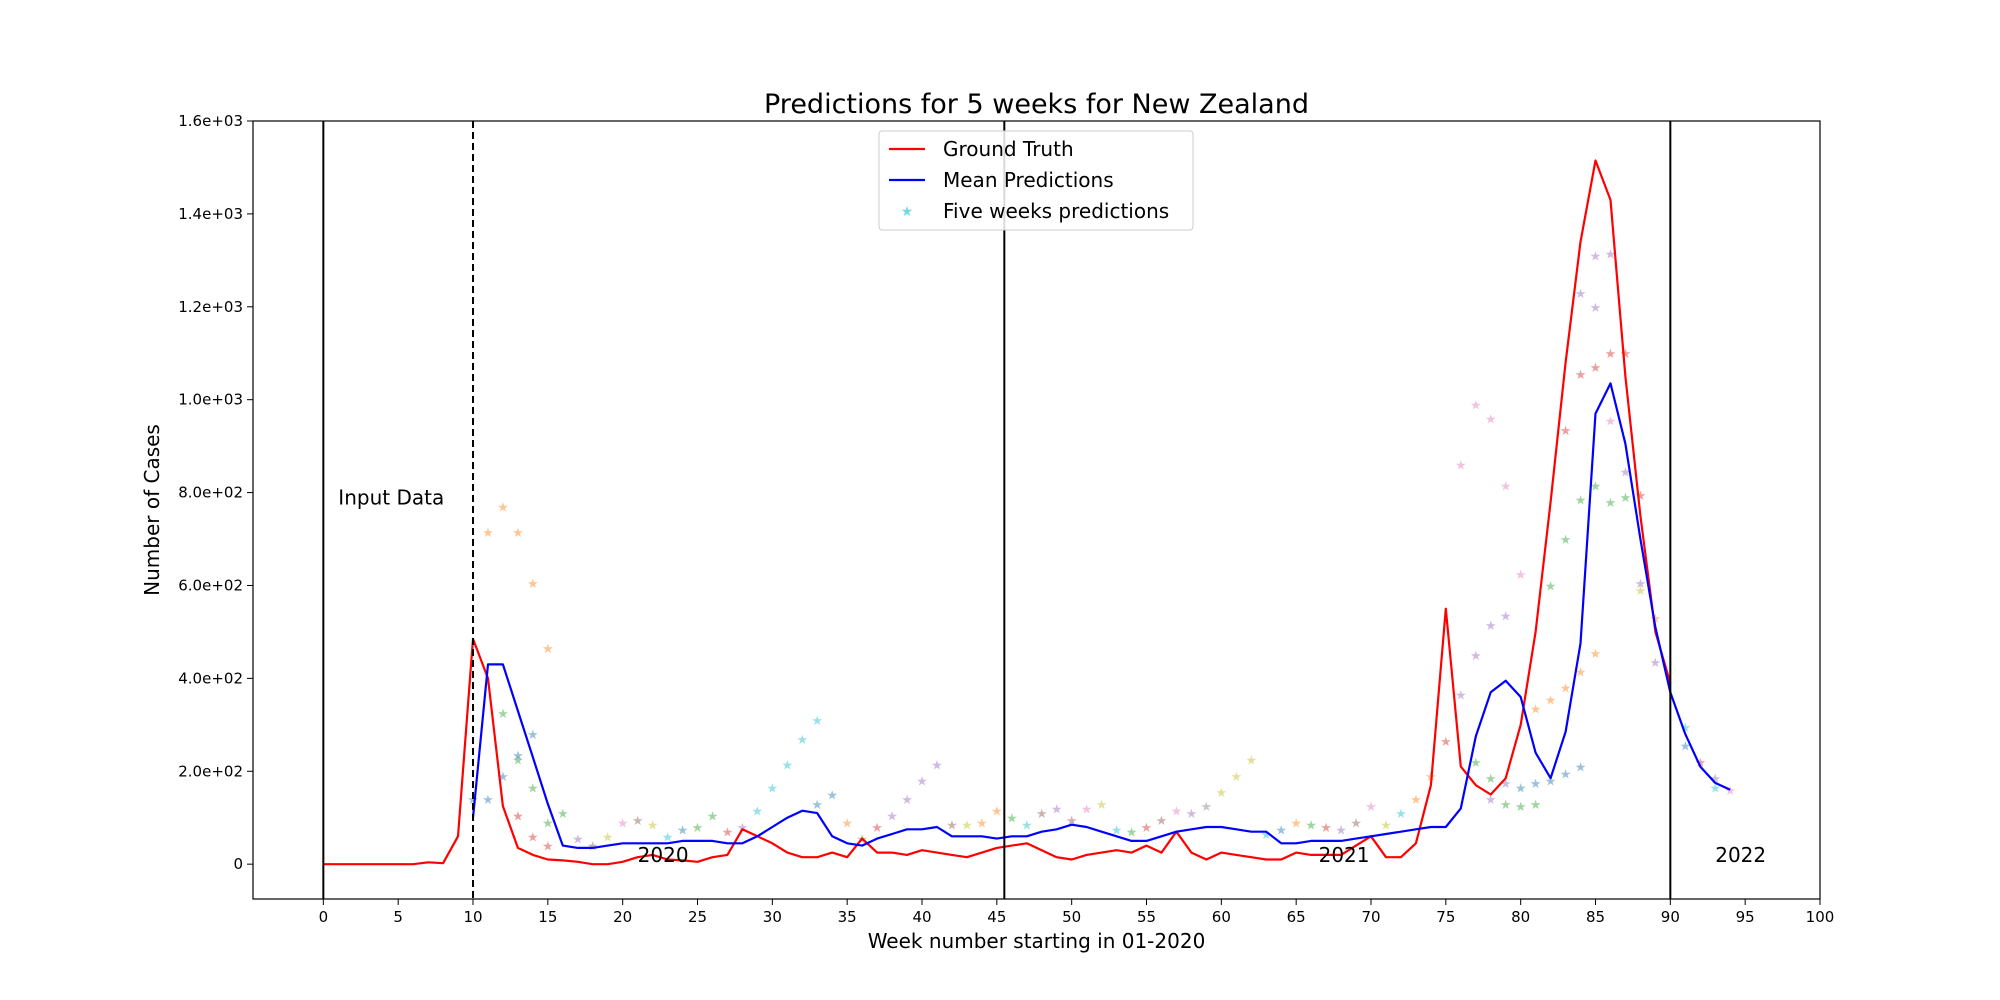  What do you see at coordinates (772, 917) in the screenshot?
I see `x-tick-label: 30` at bounding box center [772, 917].